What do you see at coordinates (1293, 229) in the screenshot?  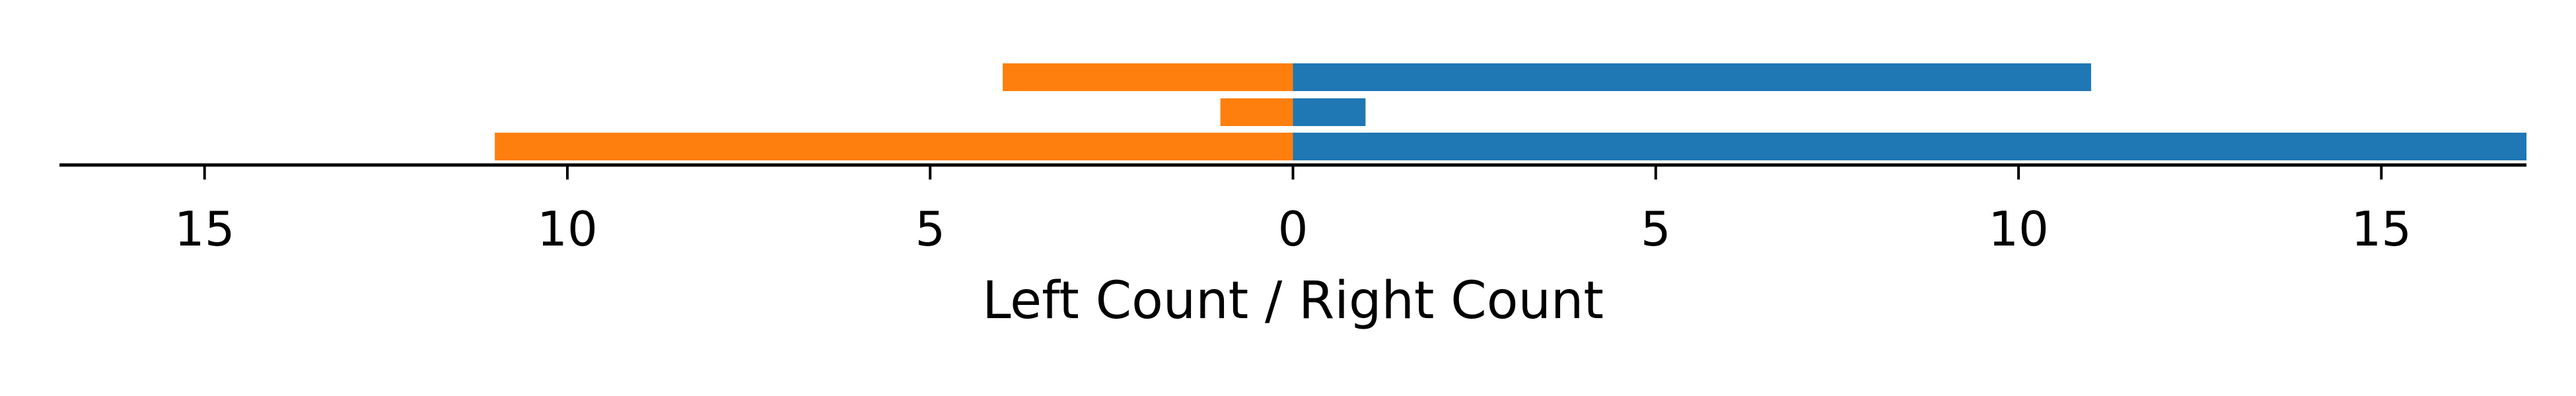 I see `x-tick-label: 0` at bounding box center [1293, 229].